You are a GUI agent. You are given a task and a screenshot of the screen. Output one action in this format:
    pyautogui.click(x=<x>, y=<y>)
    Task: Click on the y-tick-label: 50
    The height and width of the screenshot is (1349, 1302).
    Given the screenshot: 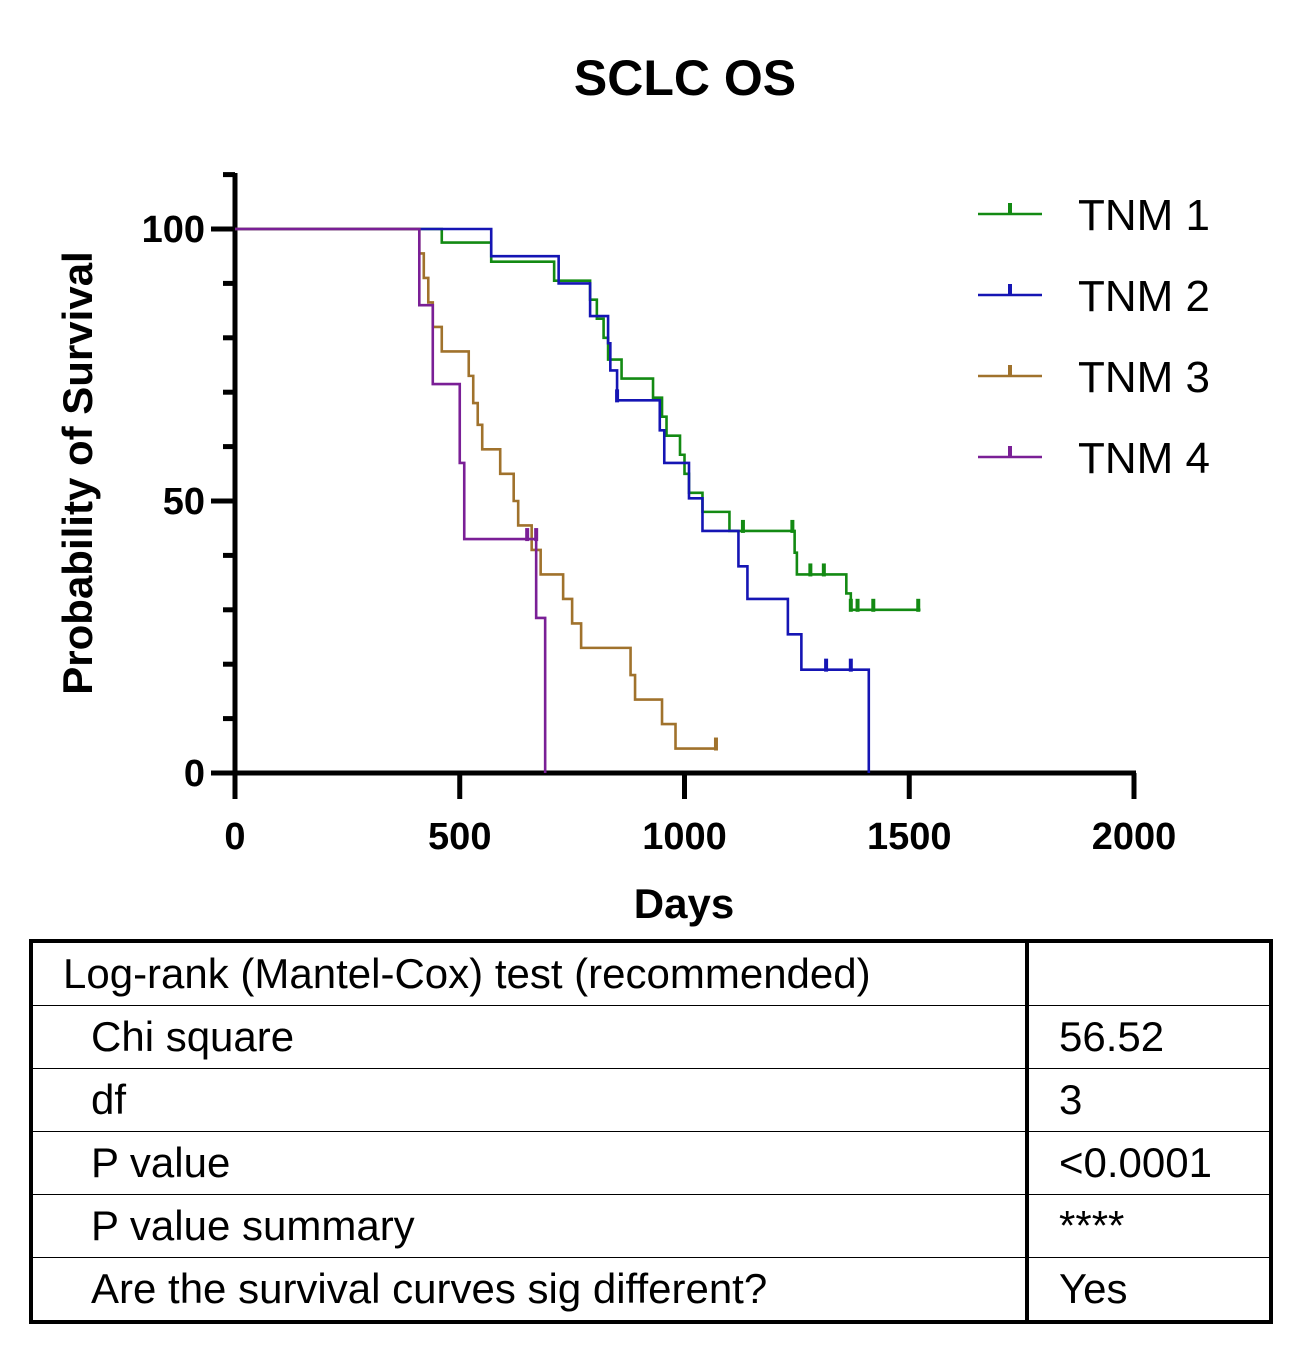 What is the action you would take?
    pyautogui.click(x=184, y=502)
    